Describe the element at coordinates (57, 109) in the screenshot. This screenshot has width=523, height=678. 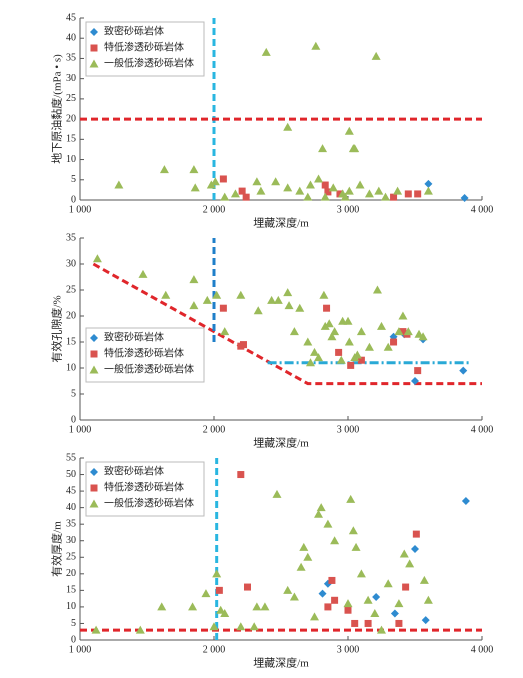
I see `y-axis-label: 地下原油黏度/(mPa • s)` at that location.